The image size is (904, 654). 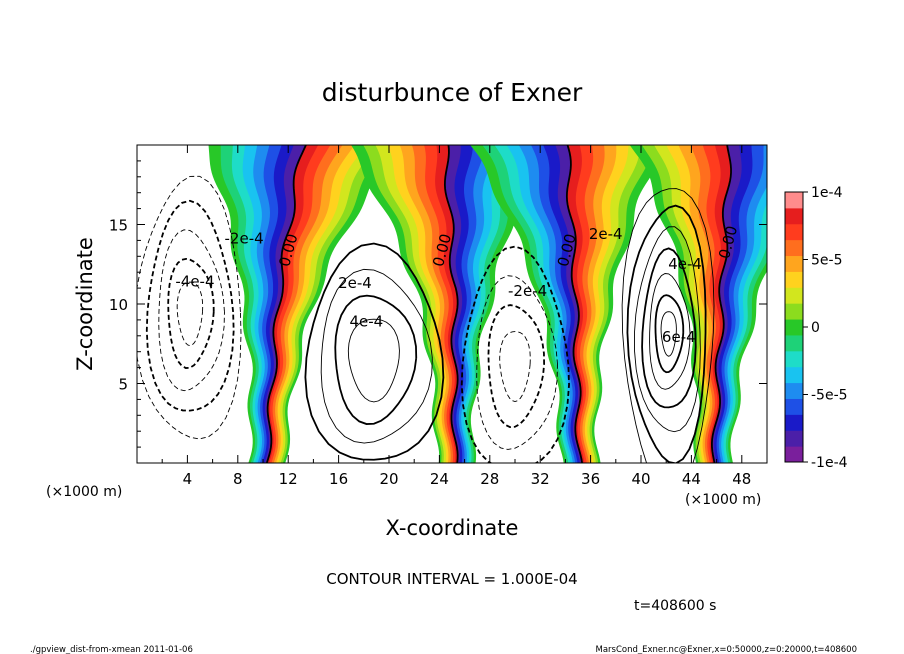 I want to click on colorbar-tick-label: -5e-5, so click(x=829, y=396).